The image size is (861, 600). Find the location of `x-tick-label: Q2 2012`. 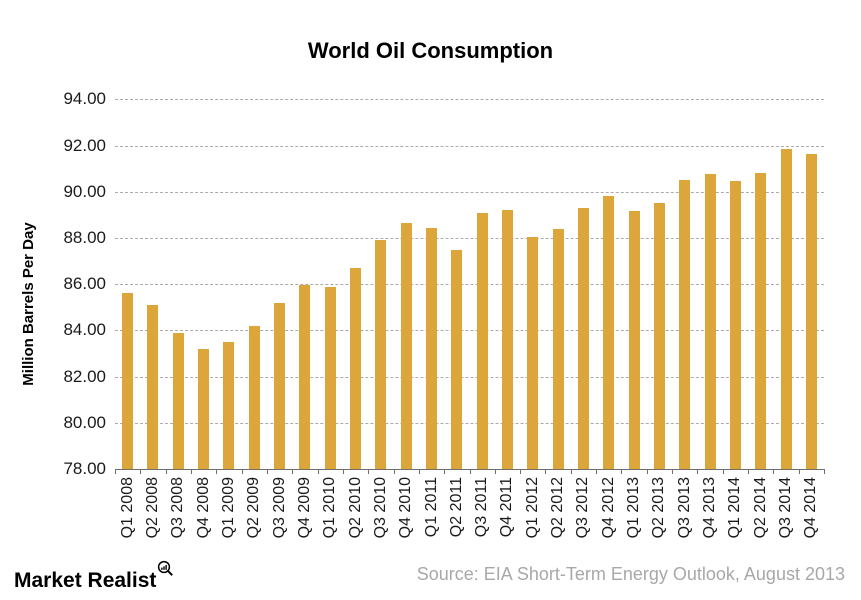

x-tick-label: Q2 2012 is located at coordinates (558, 508).